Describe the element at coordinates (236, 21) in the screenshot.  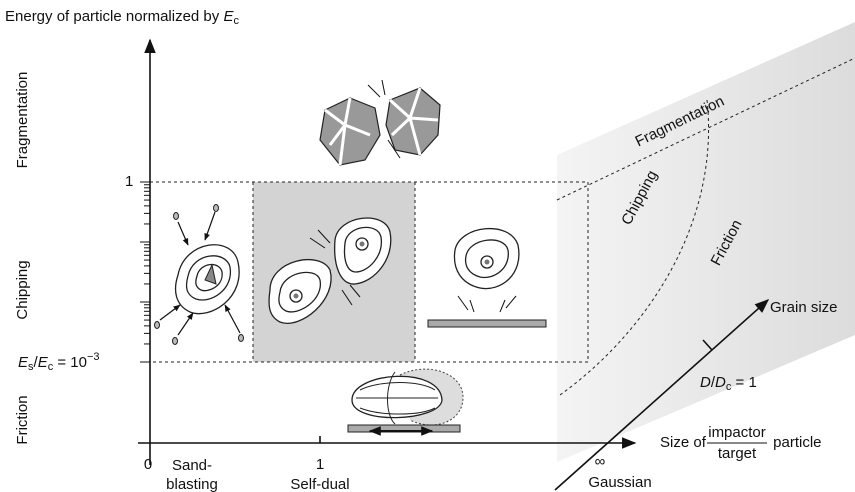
I see `label-subscript: c` at that location.